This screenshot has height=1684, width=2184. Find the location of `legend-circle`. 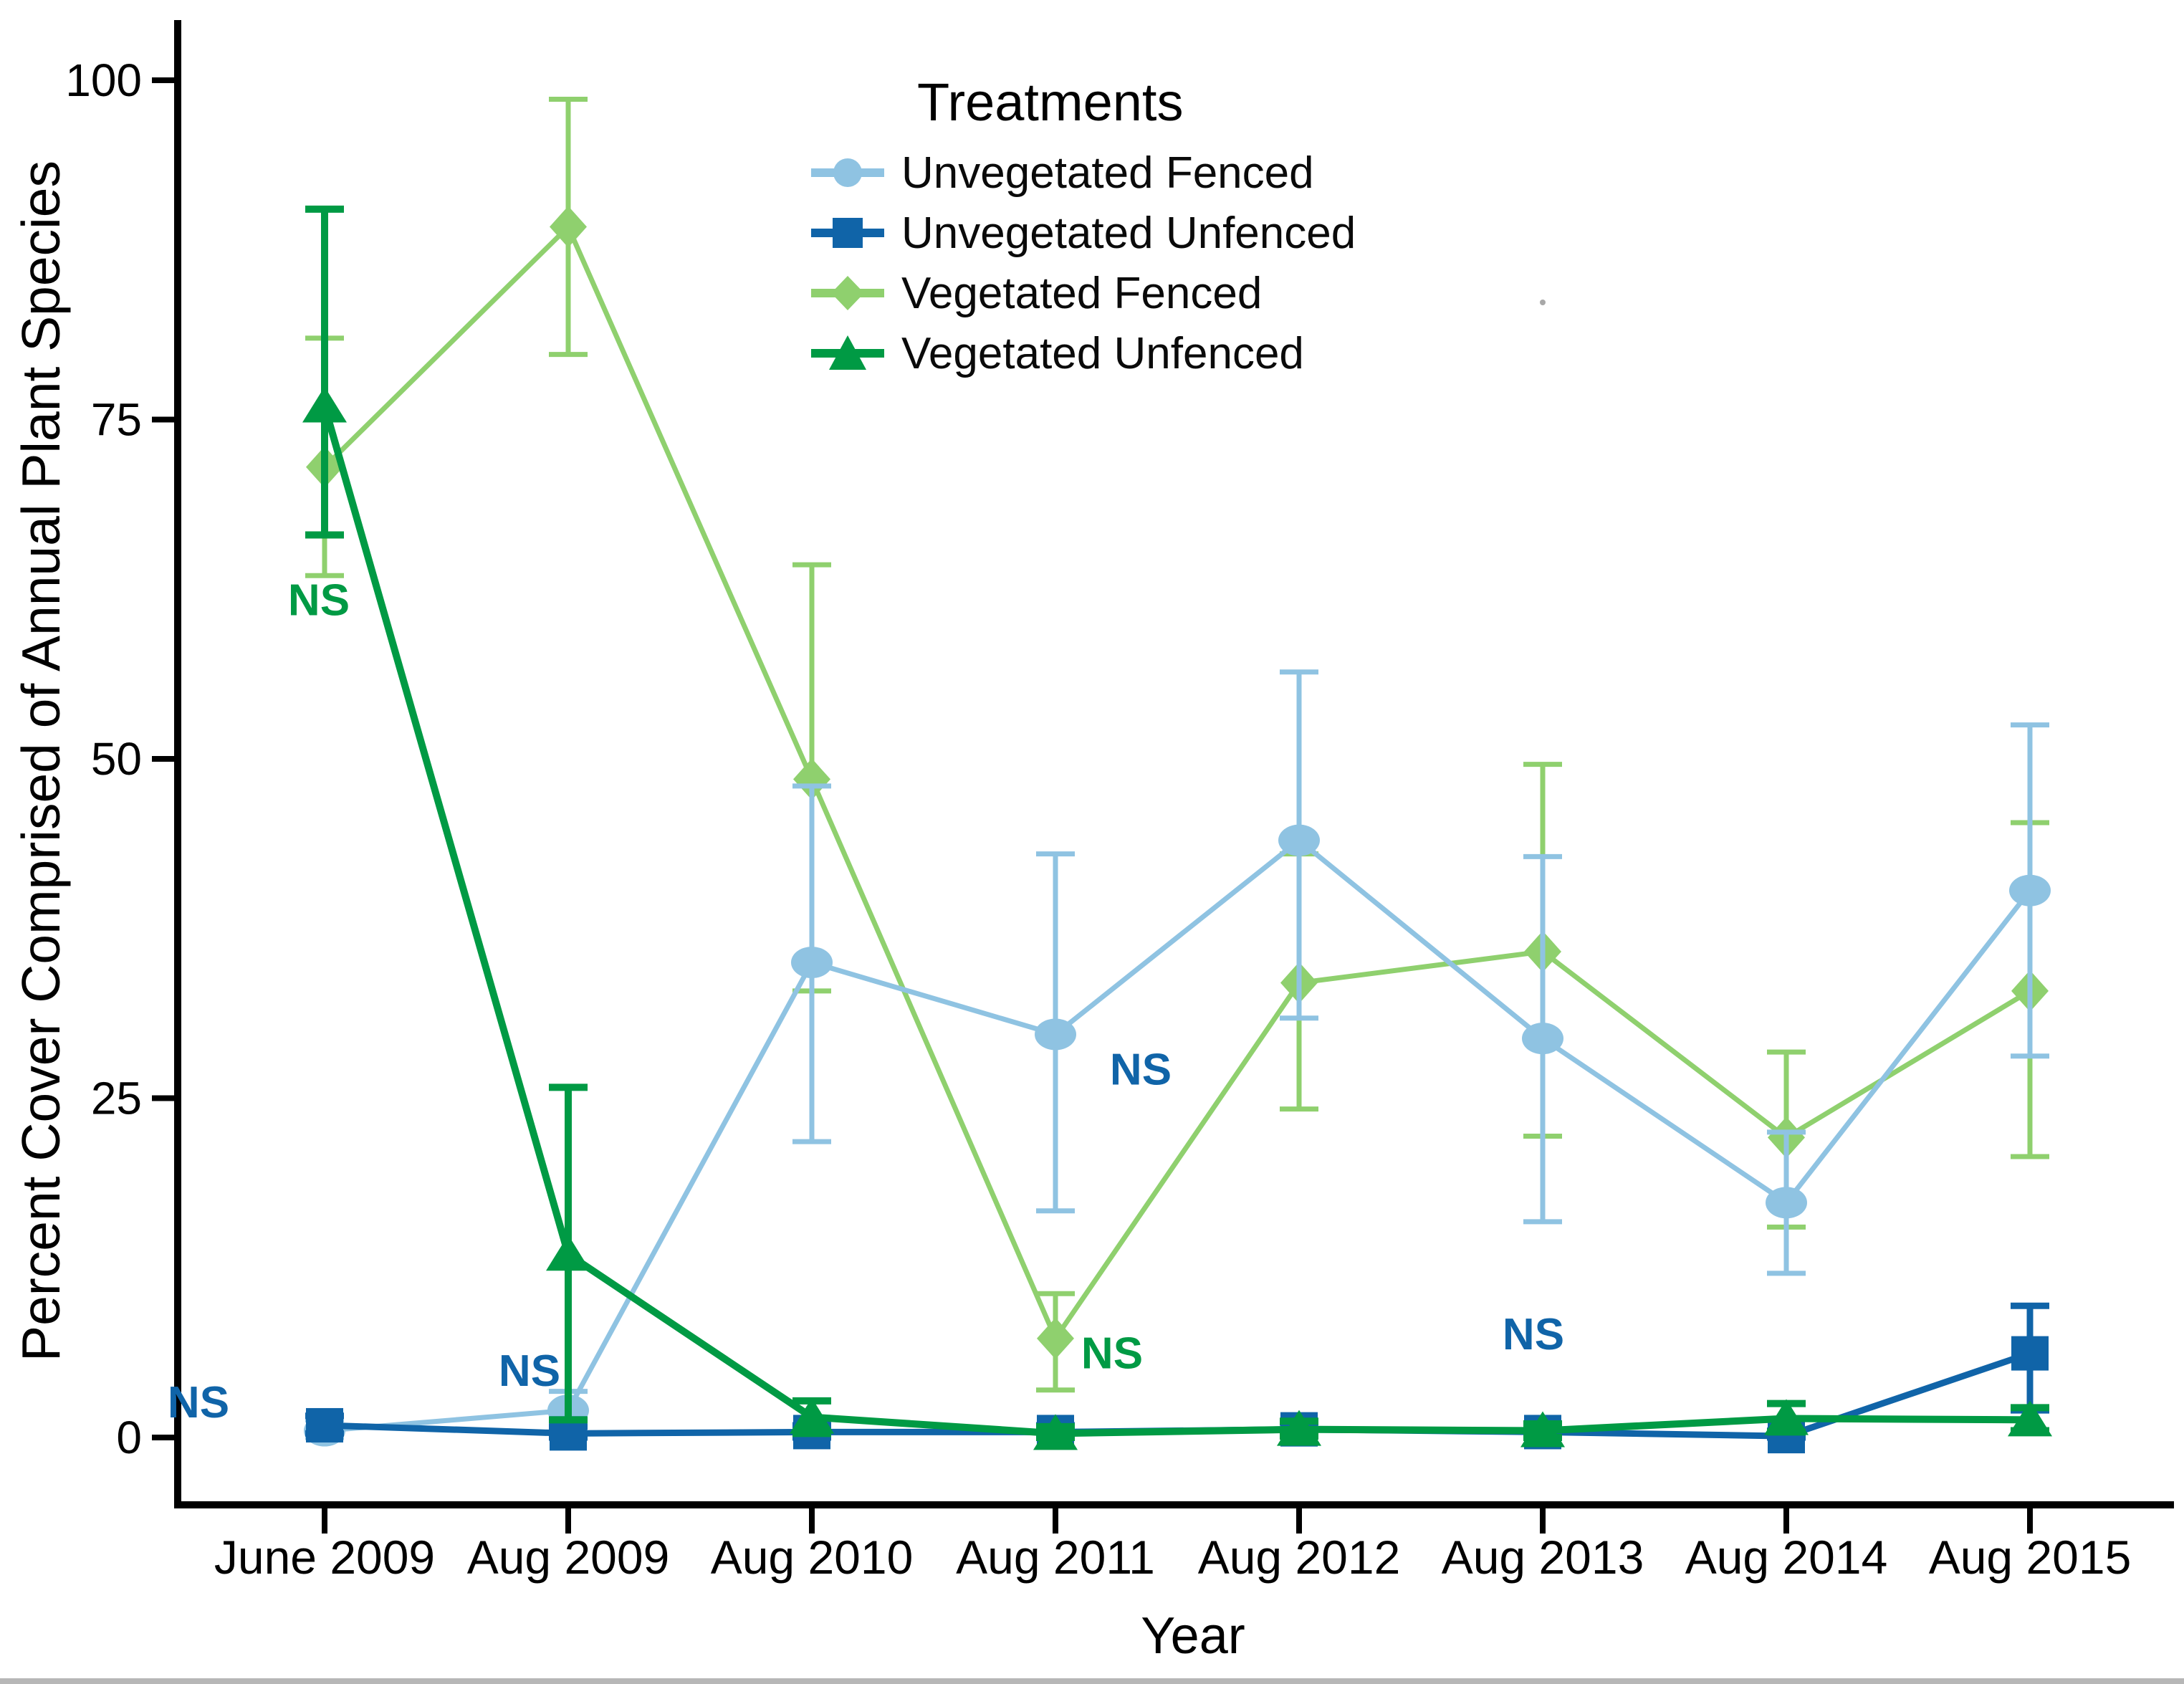

legend-circle is located at coordinates (847, 172).